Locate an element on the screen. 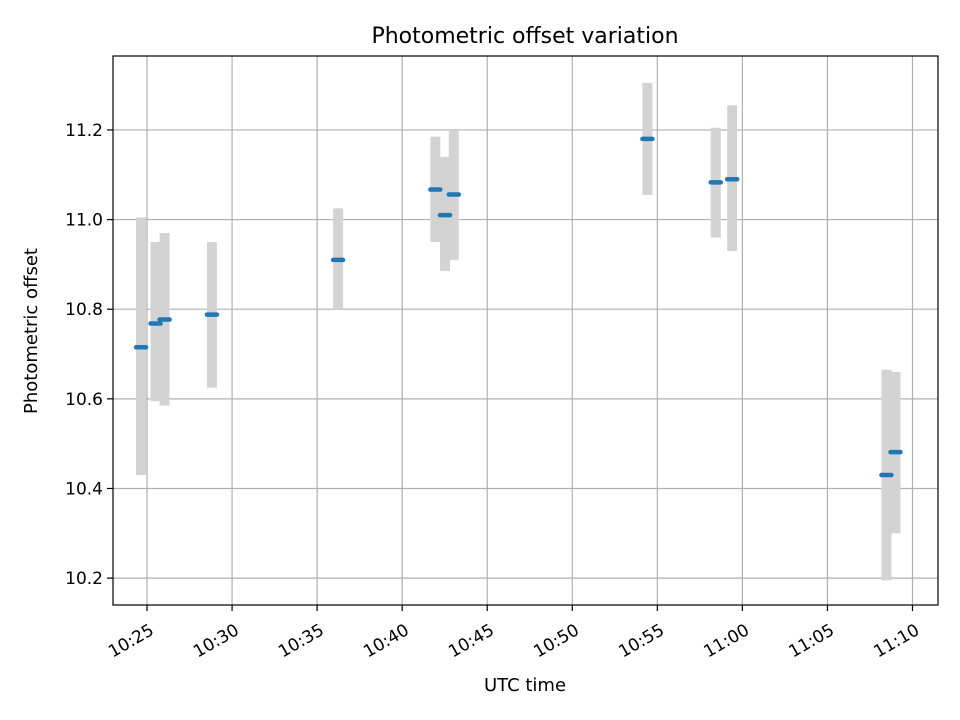  x-axis-label: UTC time is located at coordinates (525, 685).